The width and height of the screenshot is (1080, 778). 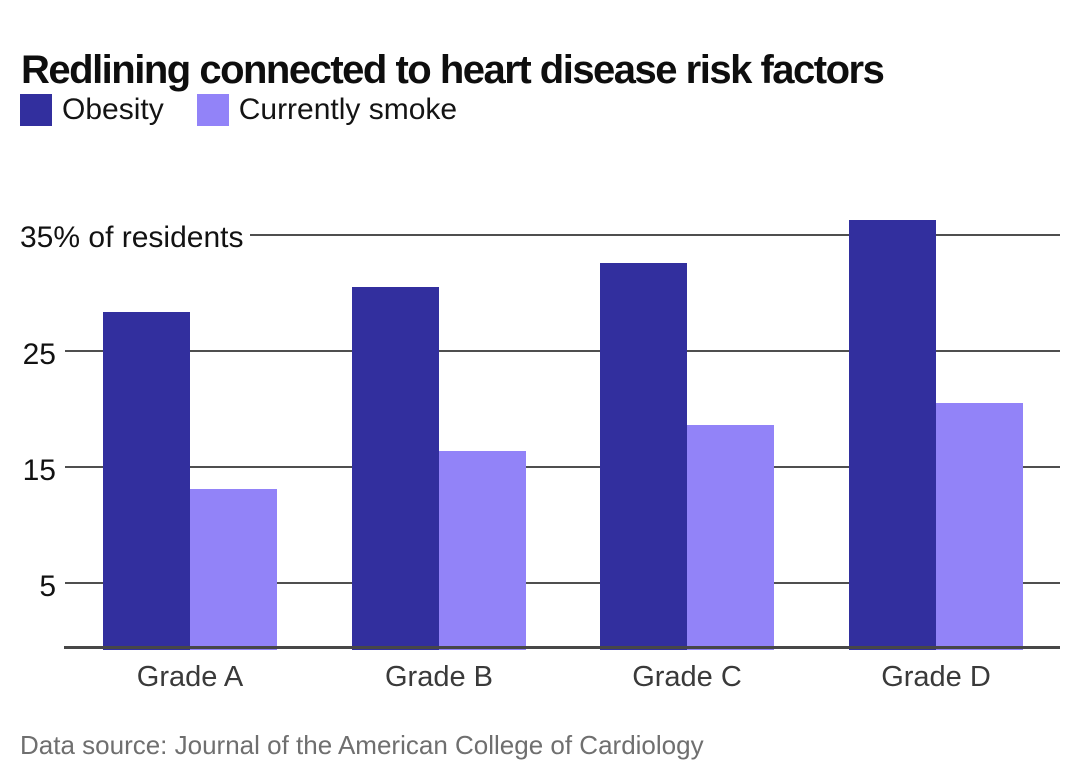 I want to click on x-axis-line, so click(x=562, y=647).